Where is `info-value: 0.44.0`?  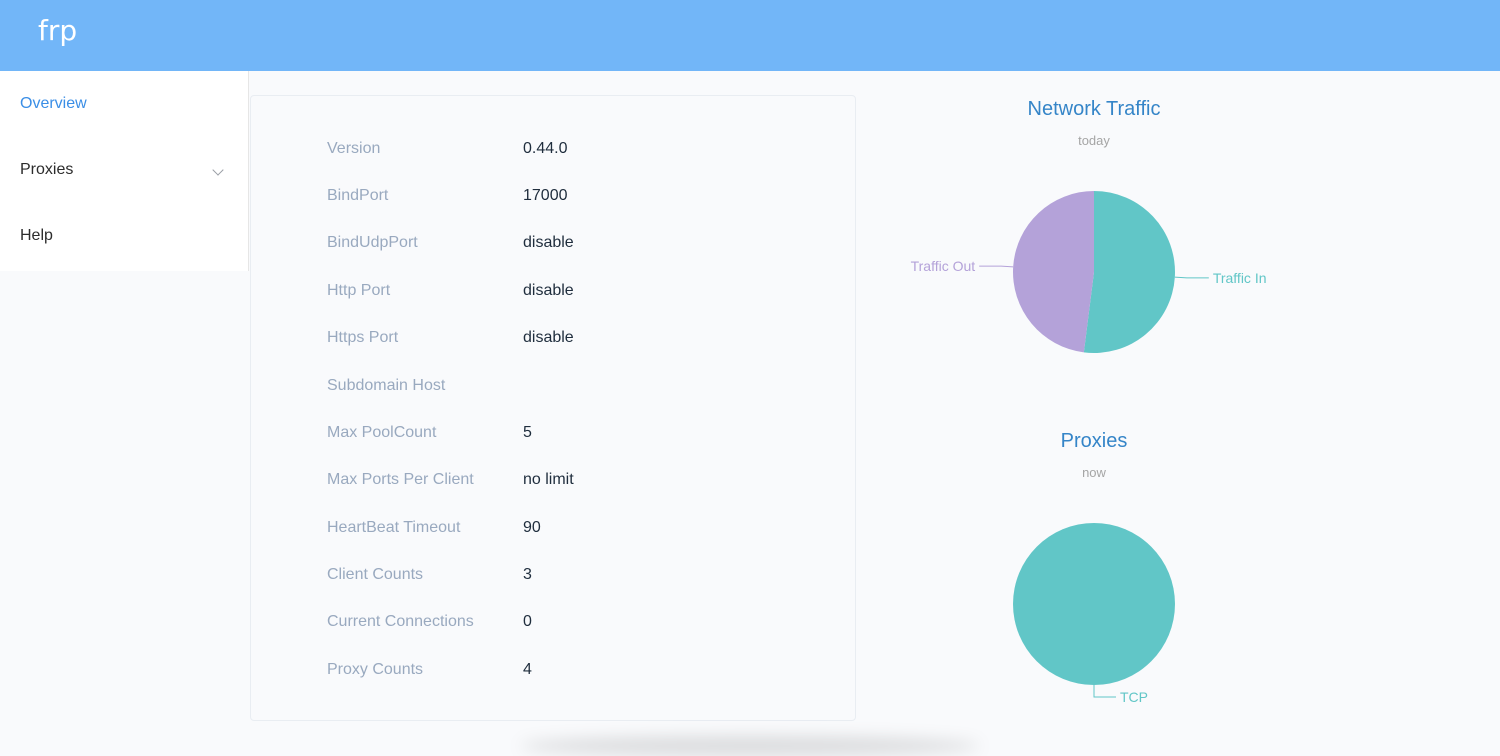 info-value: 0.44.0 is located at coordinates (545, 148).